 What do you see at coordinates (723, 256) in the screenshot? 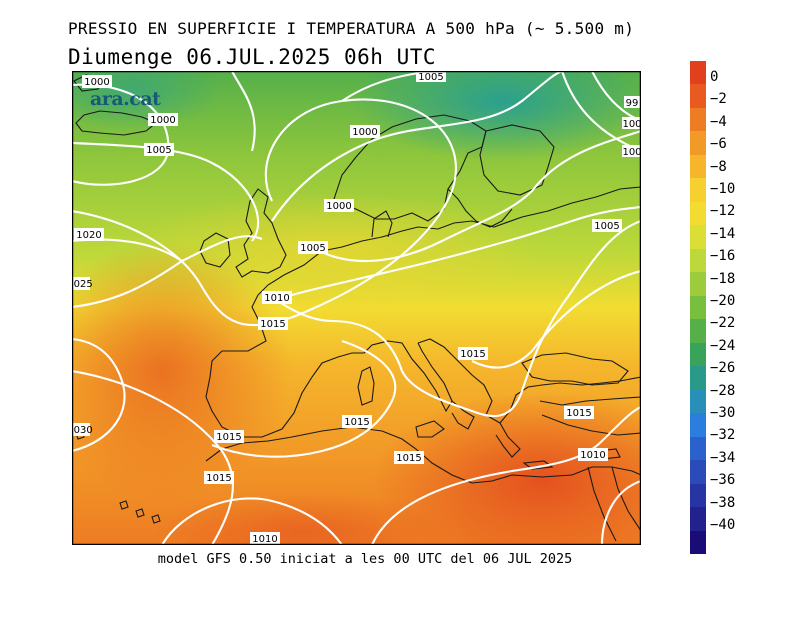
I see `colorbar-label: −16` at bounding box center [723, 256].